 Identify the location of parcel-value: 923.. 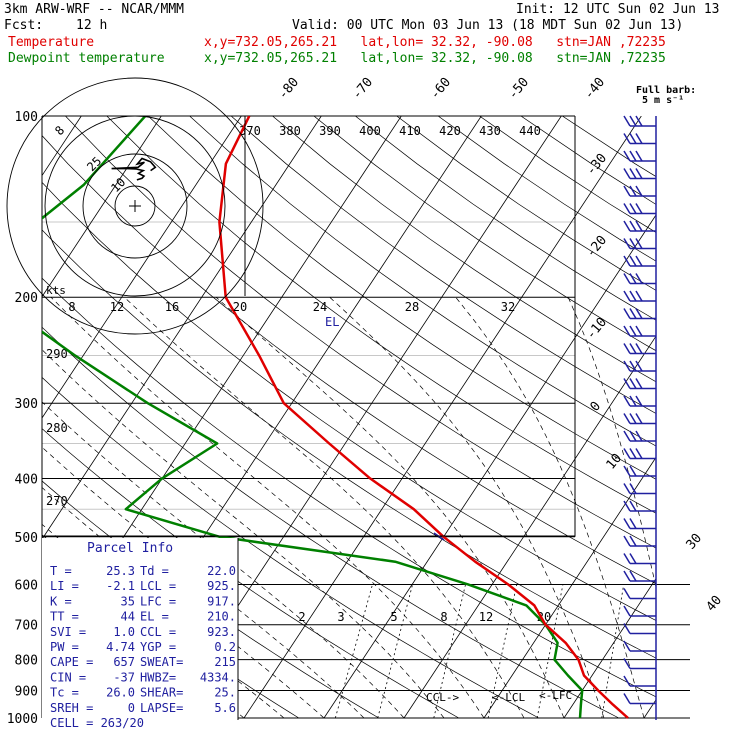
(221, 632).